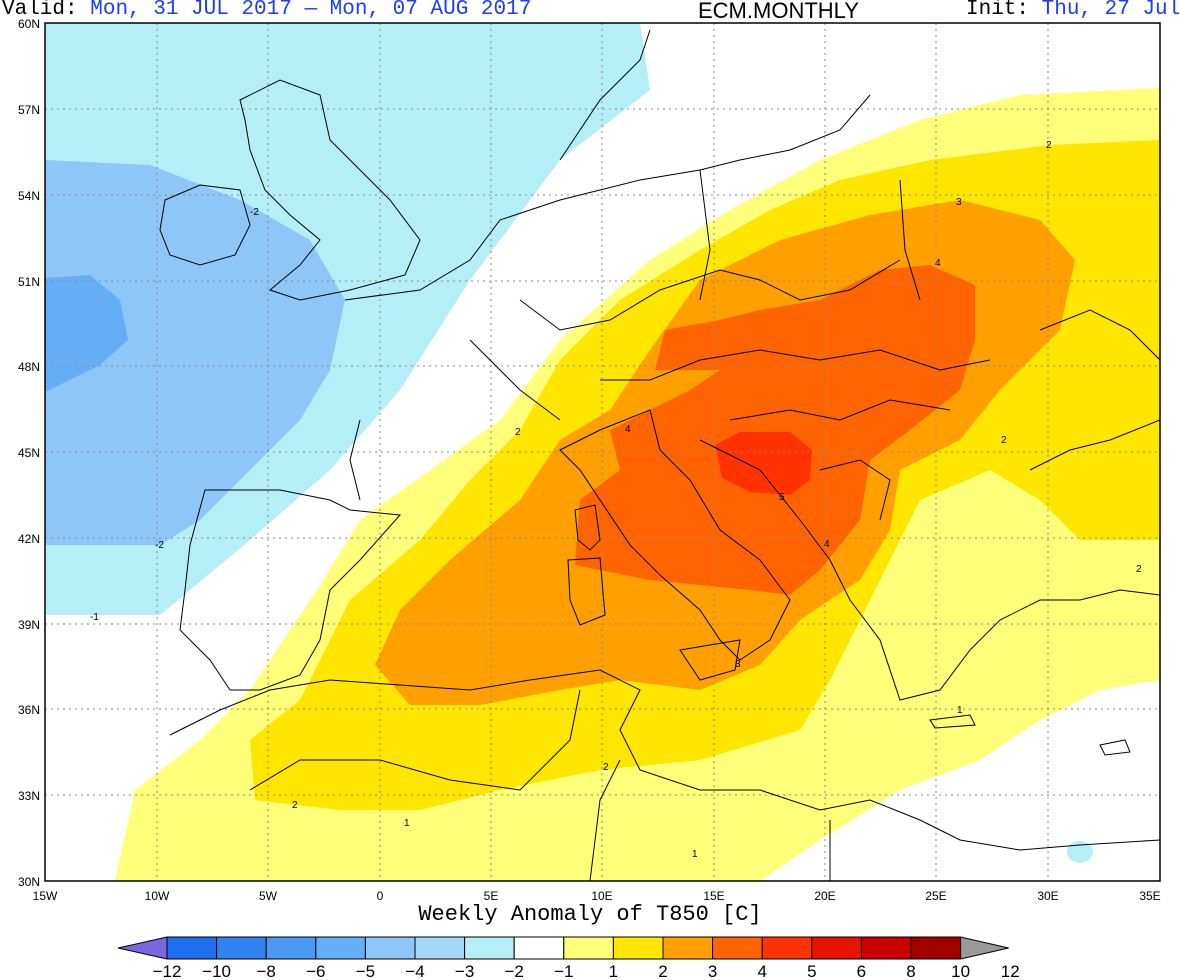 The image size is (1180, 980). Describe the element at coordinates (1047, 896) in the screenshot. I see `lon-label: 30E` at that location.